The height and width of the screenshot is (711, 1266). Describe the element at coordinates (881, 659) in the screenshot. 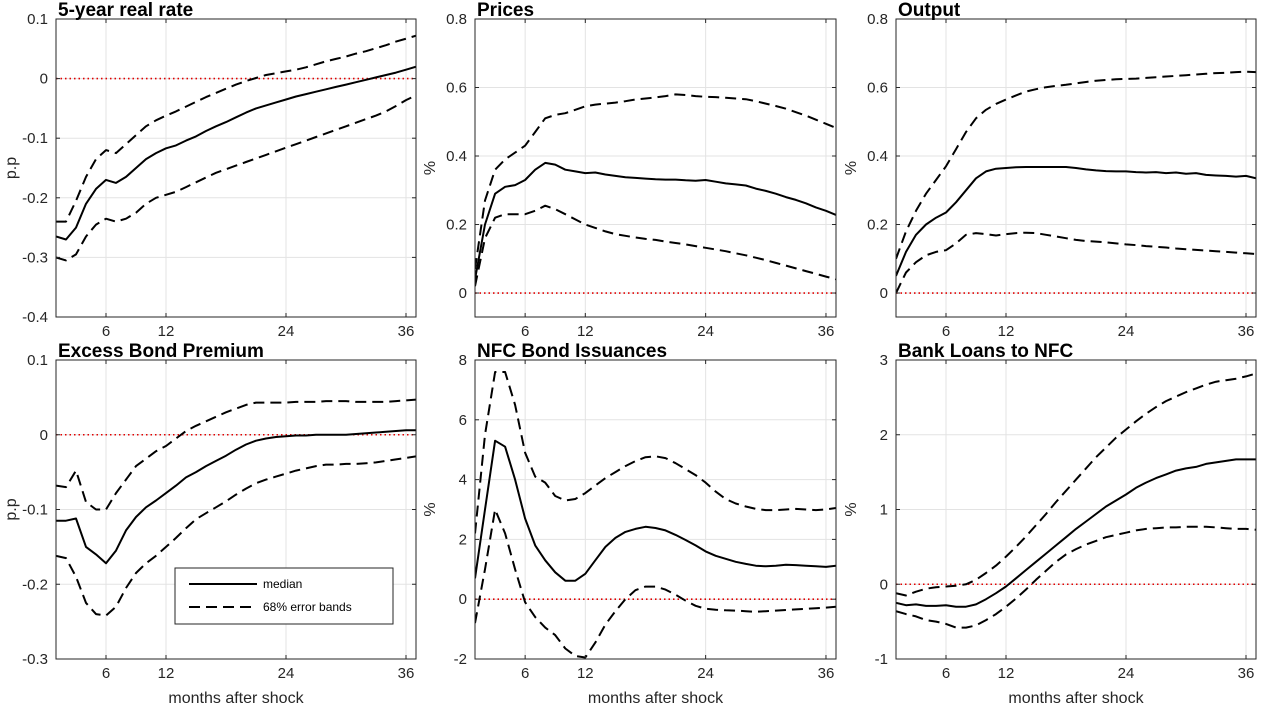

I see `y-tick-label: -1` at that location.